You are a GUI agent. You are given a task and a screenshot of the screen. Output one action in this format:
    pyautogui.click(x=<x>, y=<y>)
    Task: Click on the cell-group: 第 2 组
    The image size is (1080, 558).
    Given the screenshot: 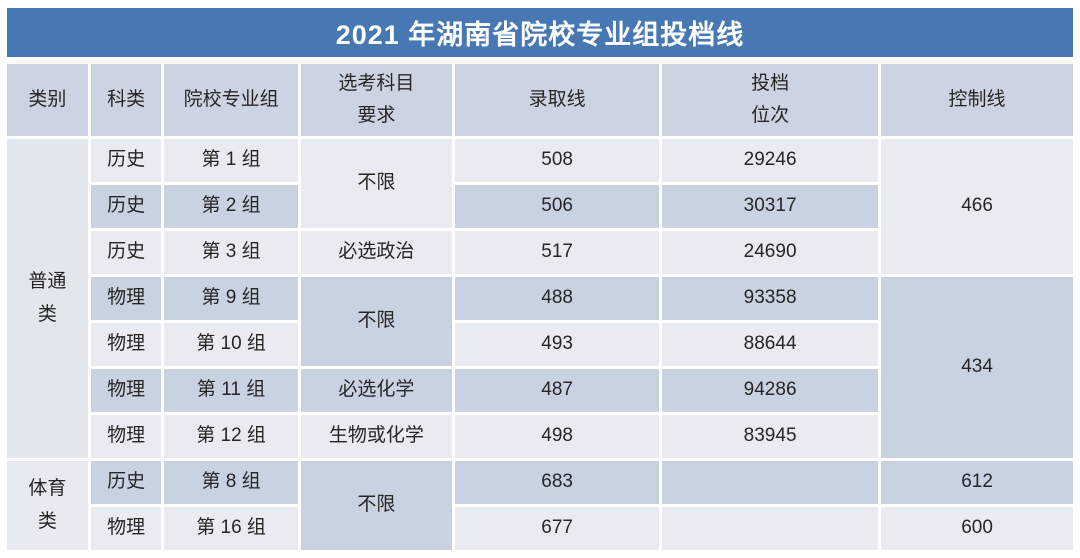 What is the action you would take?
    pyautogui.click(x=231, y=206)
    